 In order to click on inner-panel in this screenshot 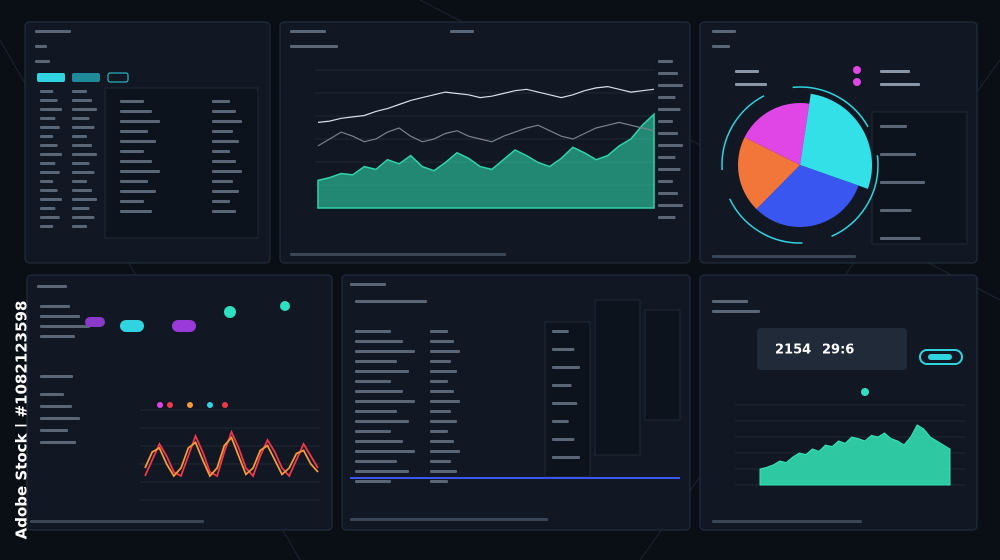, I will do `click(617, 377)`.